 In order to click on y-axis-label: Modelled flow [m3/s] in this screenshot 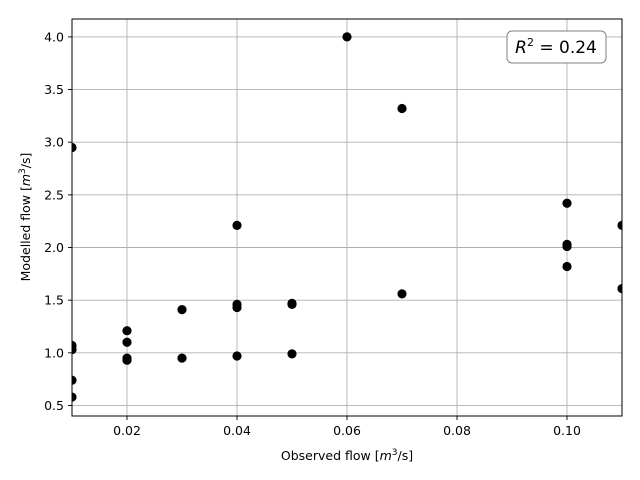, I will do `click(25, 217)`.